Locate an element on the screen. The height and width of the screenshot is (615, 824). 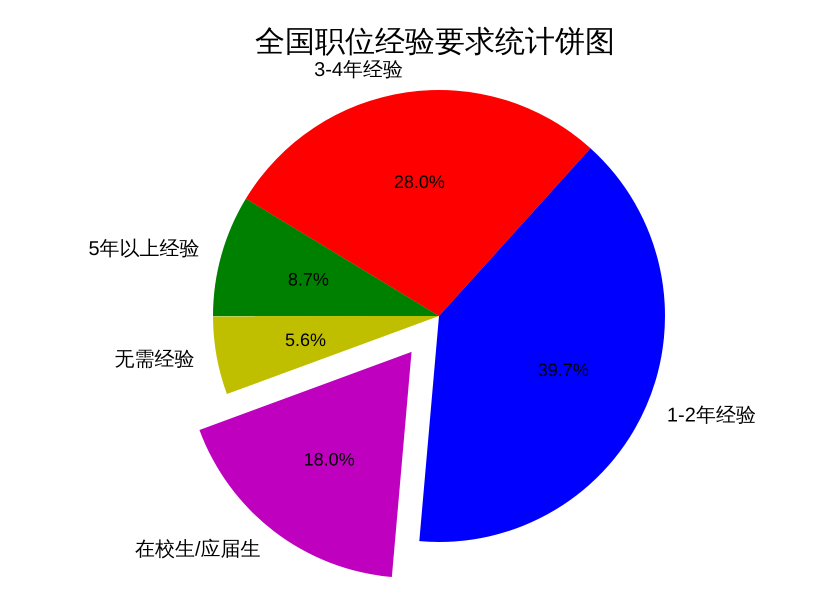
slice-label: 无需经验 is located at coordinates (154, 359).